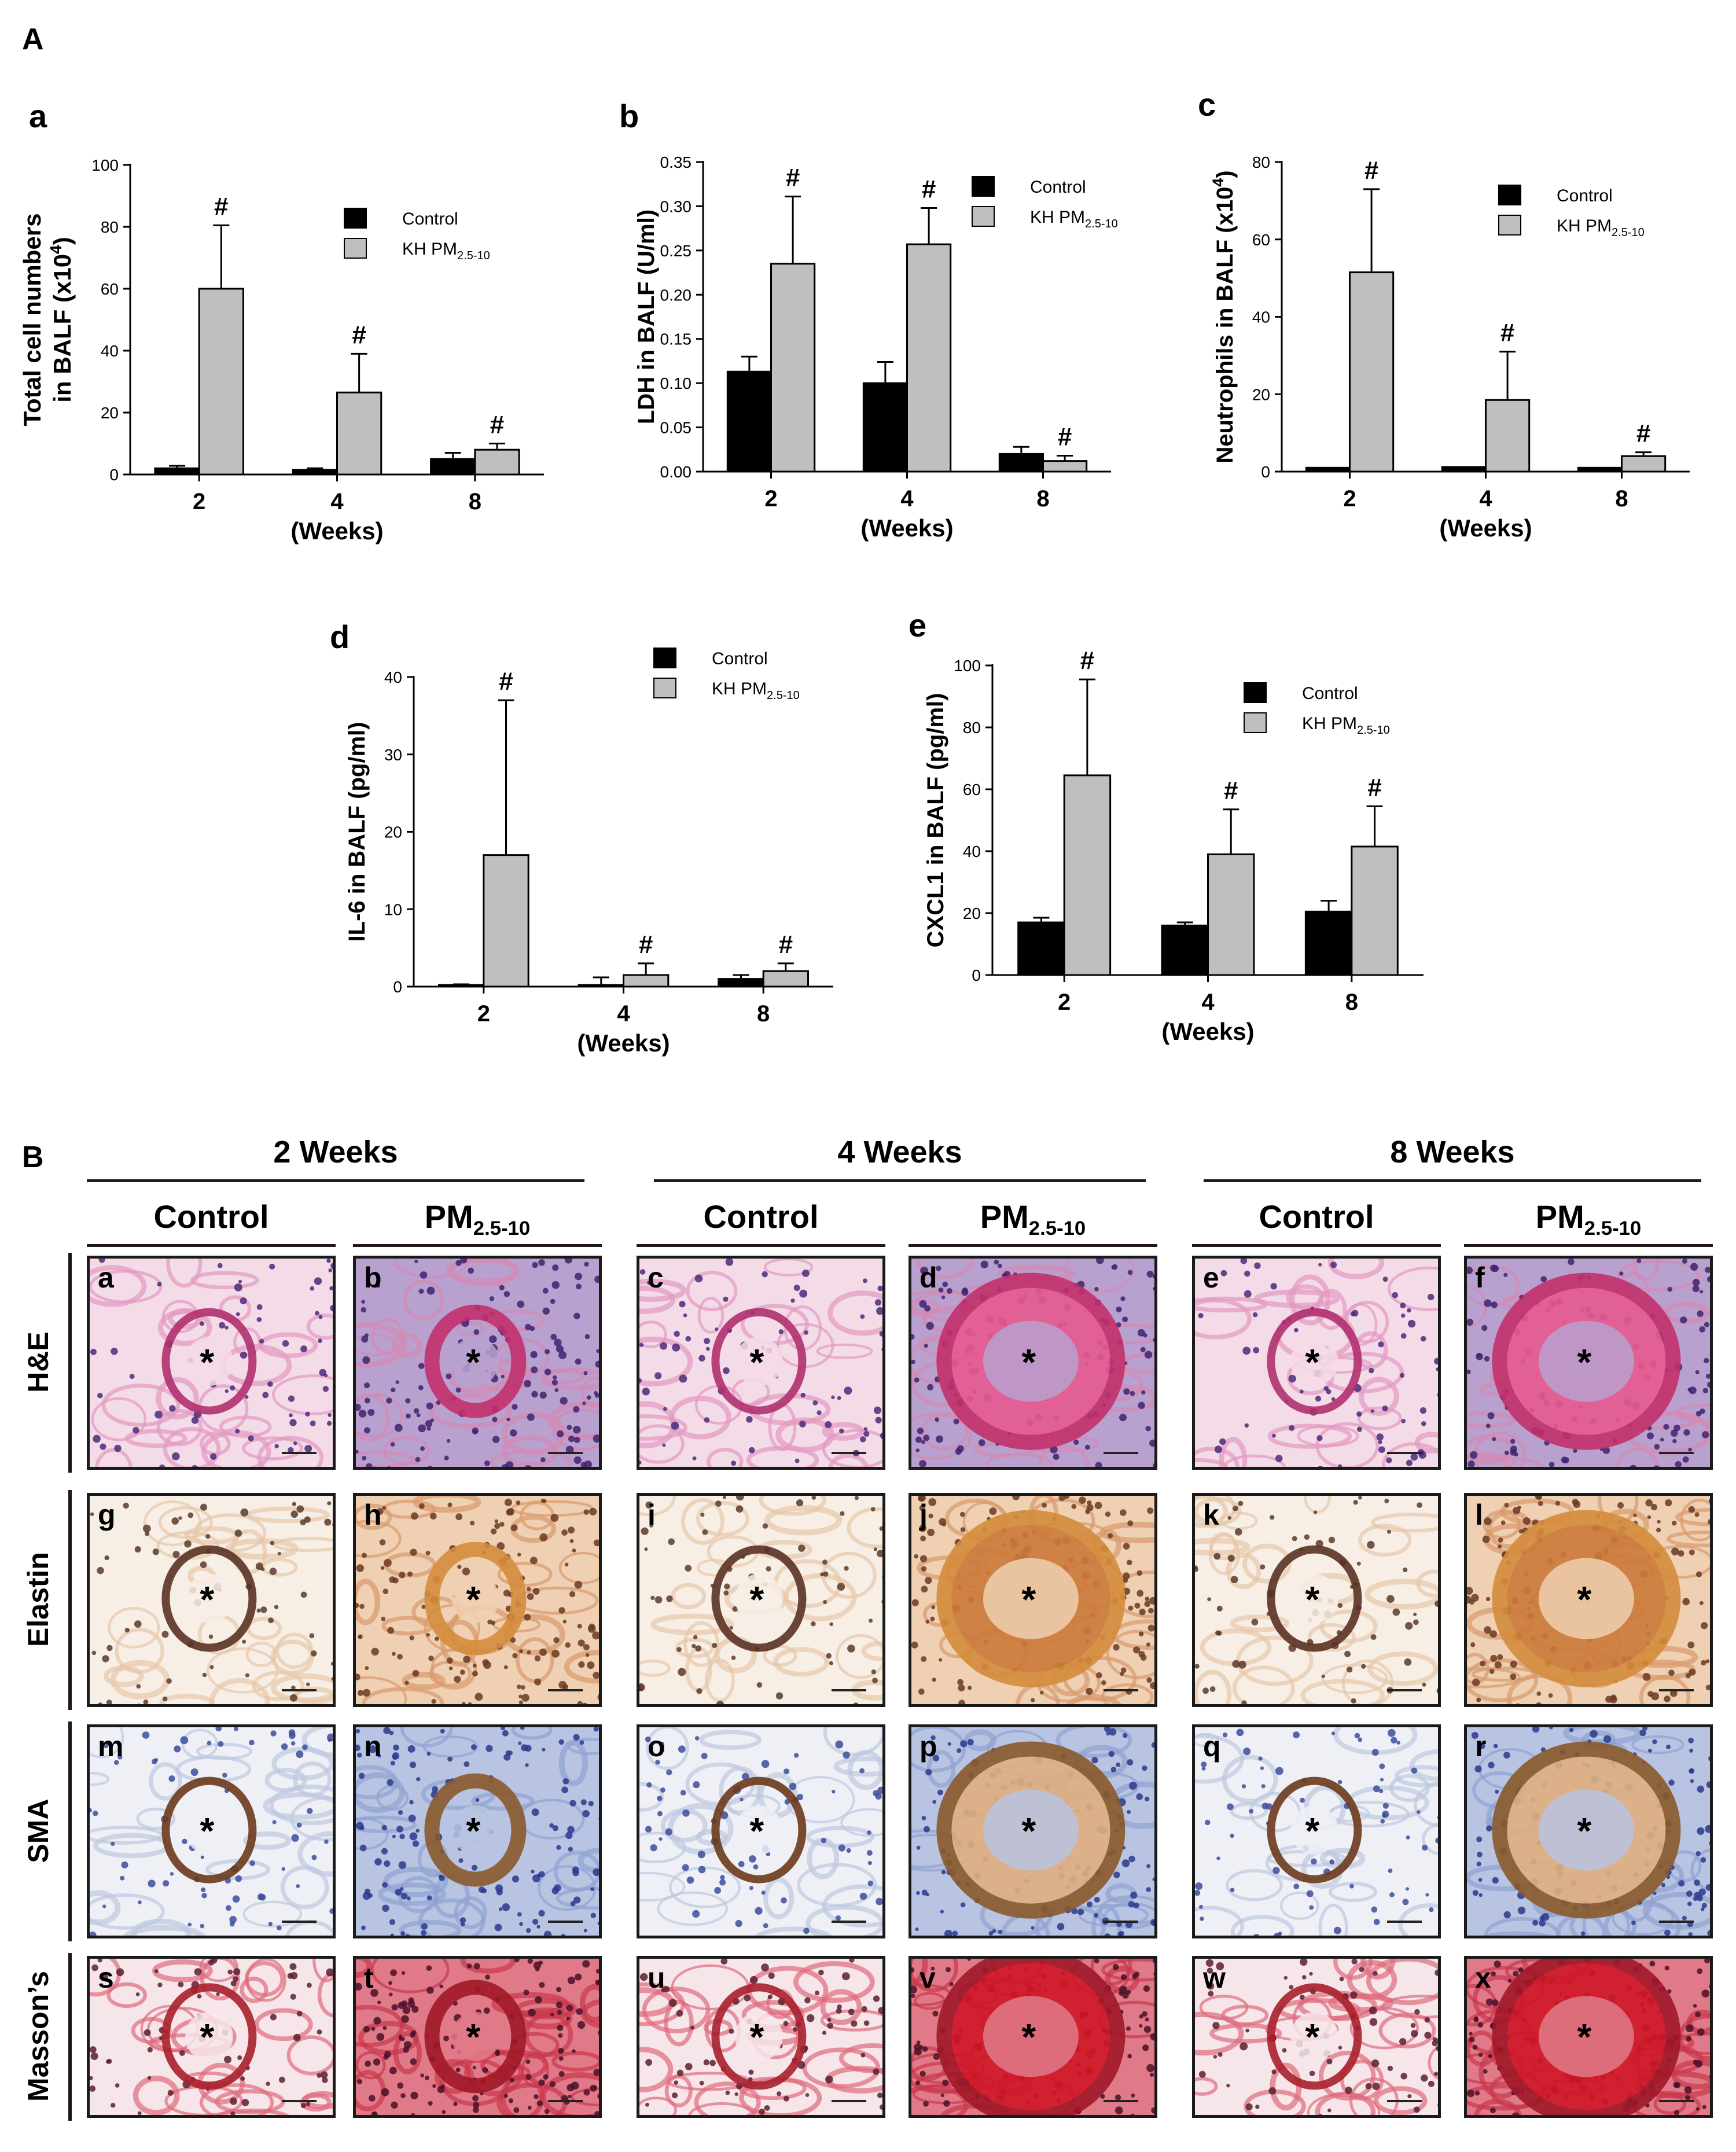  What do you see at coordinates (1316, 1600) in the screenshot?
I see `histology-panel: k*` at bounding box center [1316, 1600].